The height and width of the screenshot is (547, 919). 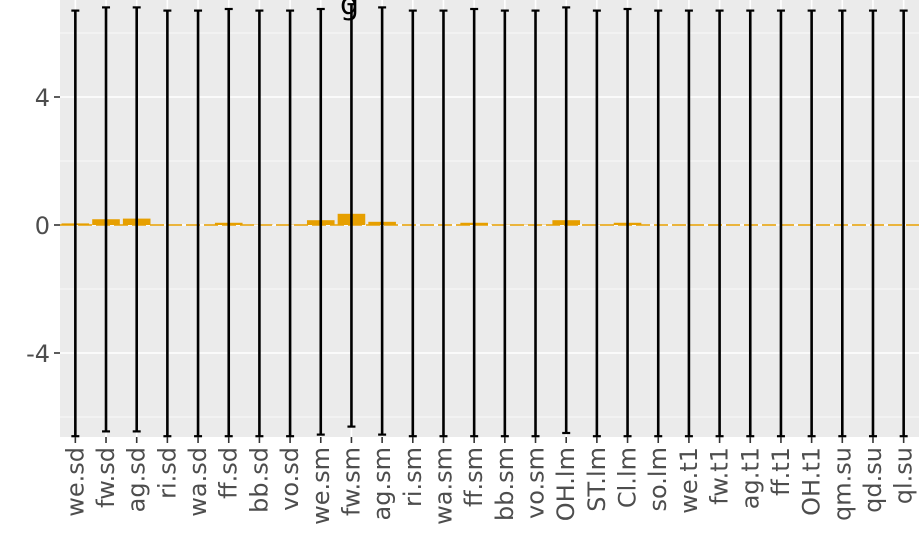 I want to click on error-bar-ri.sd, so click(x=167, y=223).